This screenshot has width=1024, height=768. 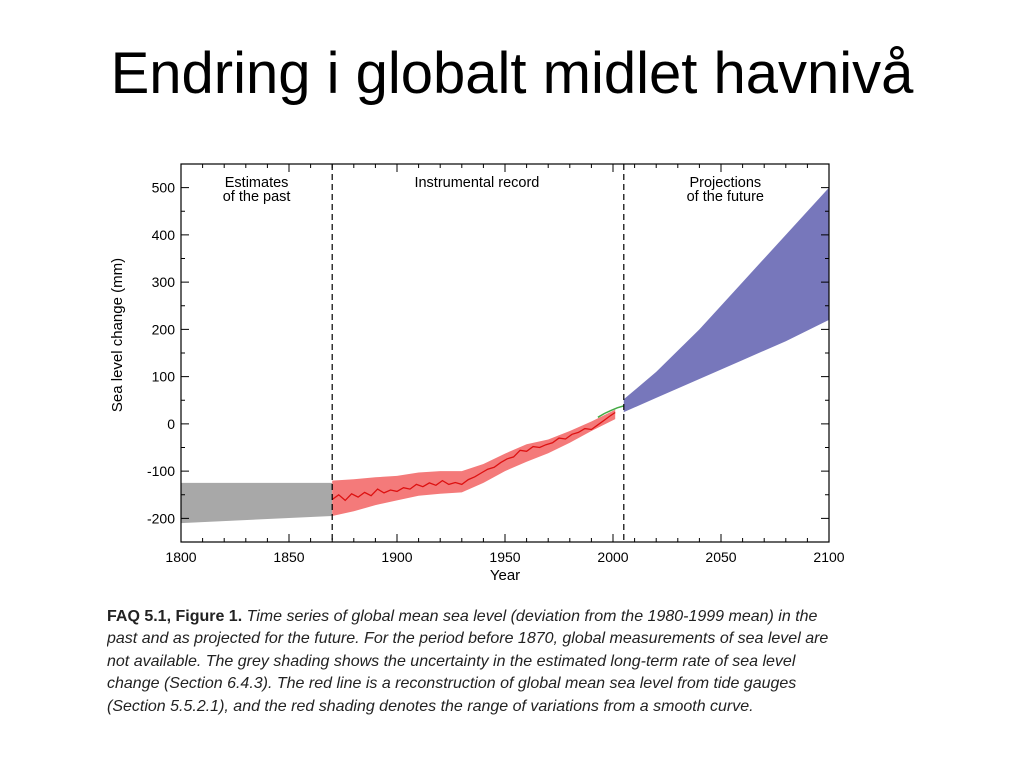 What do you see at coordinates (505, 575) in the screenshot?
I see `x-axis-label: Year` at bounding box center [505, 575].